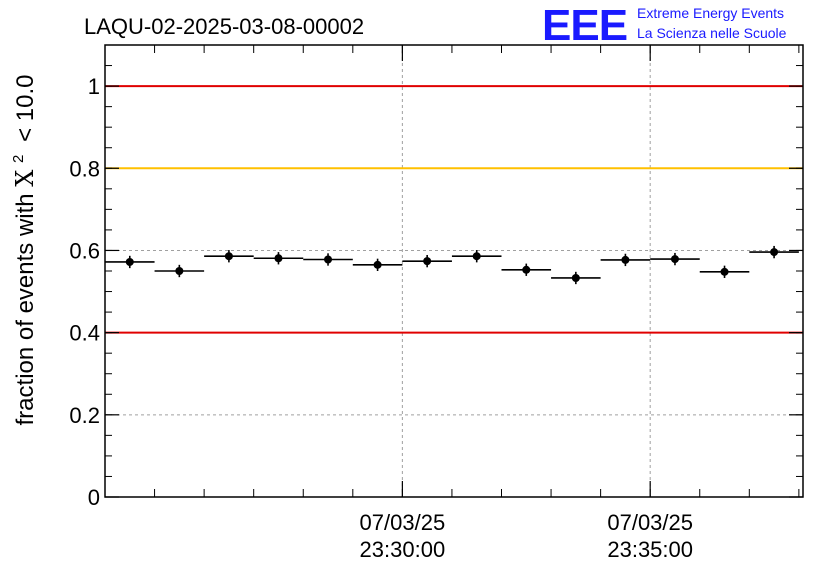 The width and height of the screenshot is (836, 572). I want to click on eee-logo-line2: La Scienza nelle Scuole, so click(712, 33).